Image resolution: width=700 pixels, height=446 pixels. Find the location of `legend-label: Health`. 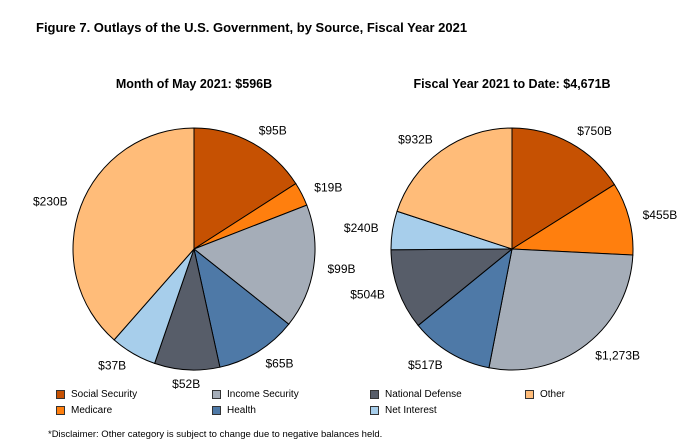

legend-label: Health is located at coordinates (241, 410).